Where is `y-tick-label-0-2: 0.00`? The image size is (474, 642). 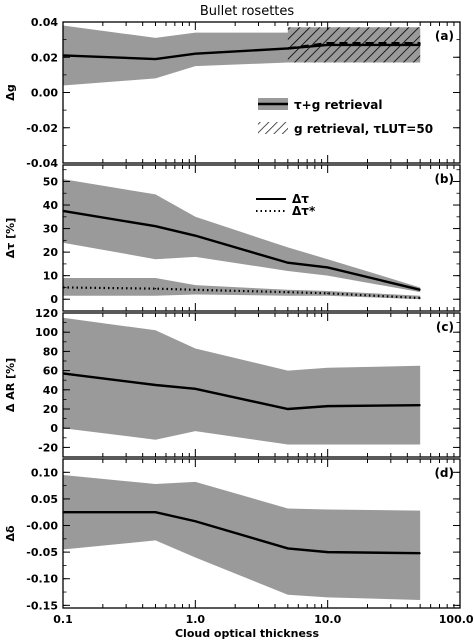
y-tick-label-0-2: 0.00 is located at coordinates (44, 93).